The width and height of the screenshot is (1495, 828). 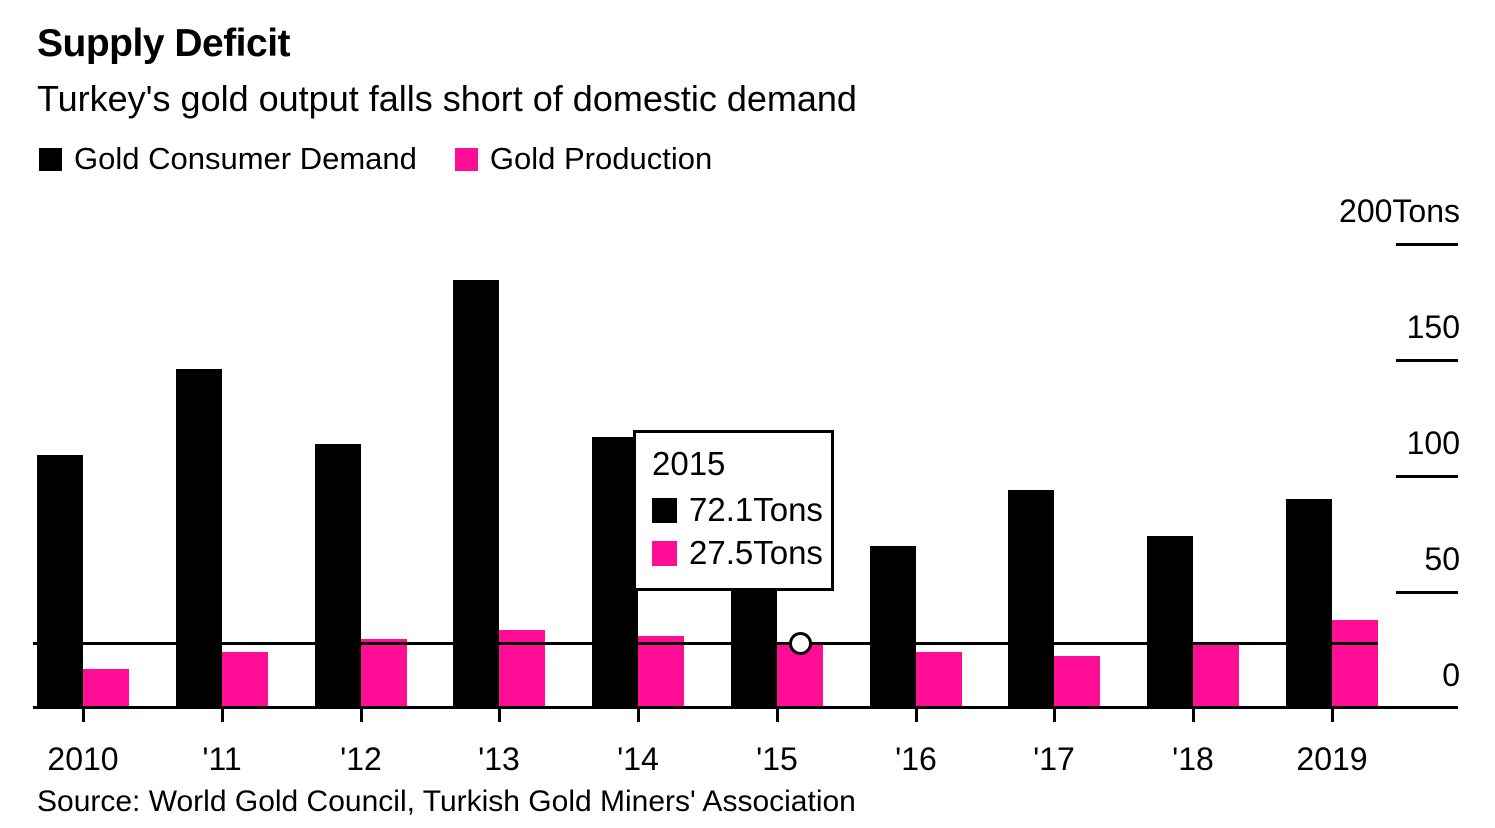 What do you see at coordinates (1433, 327) in the screenshot?
I see `y-axis-label: 150` at bounding box center [1433, 327].